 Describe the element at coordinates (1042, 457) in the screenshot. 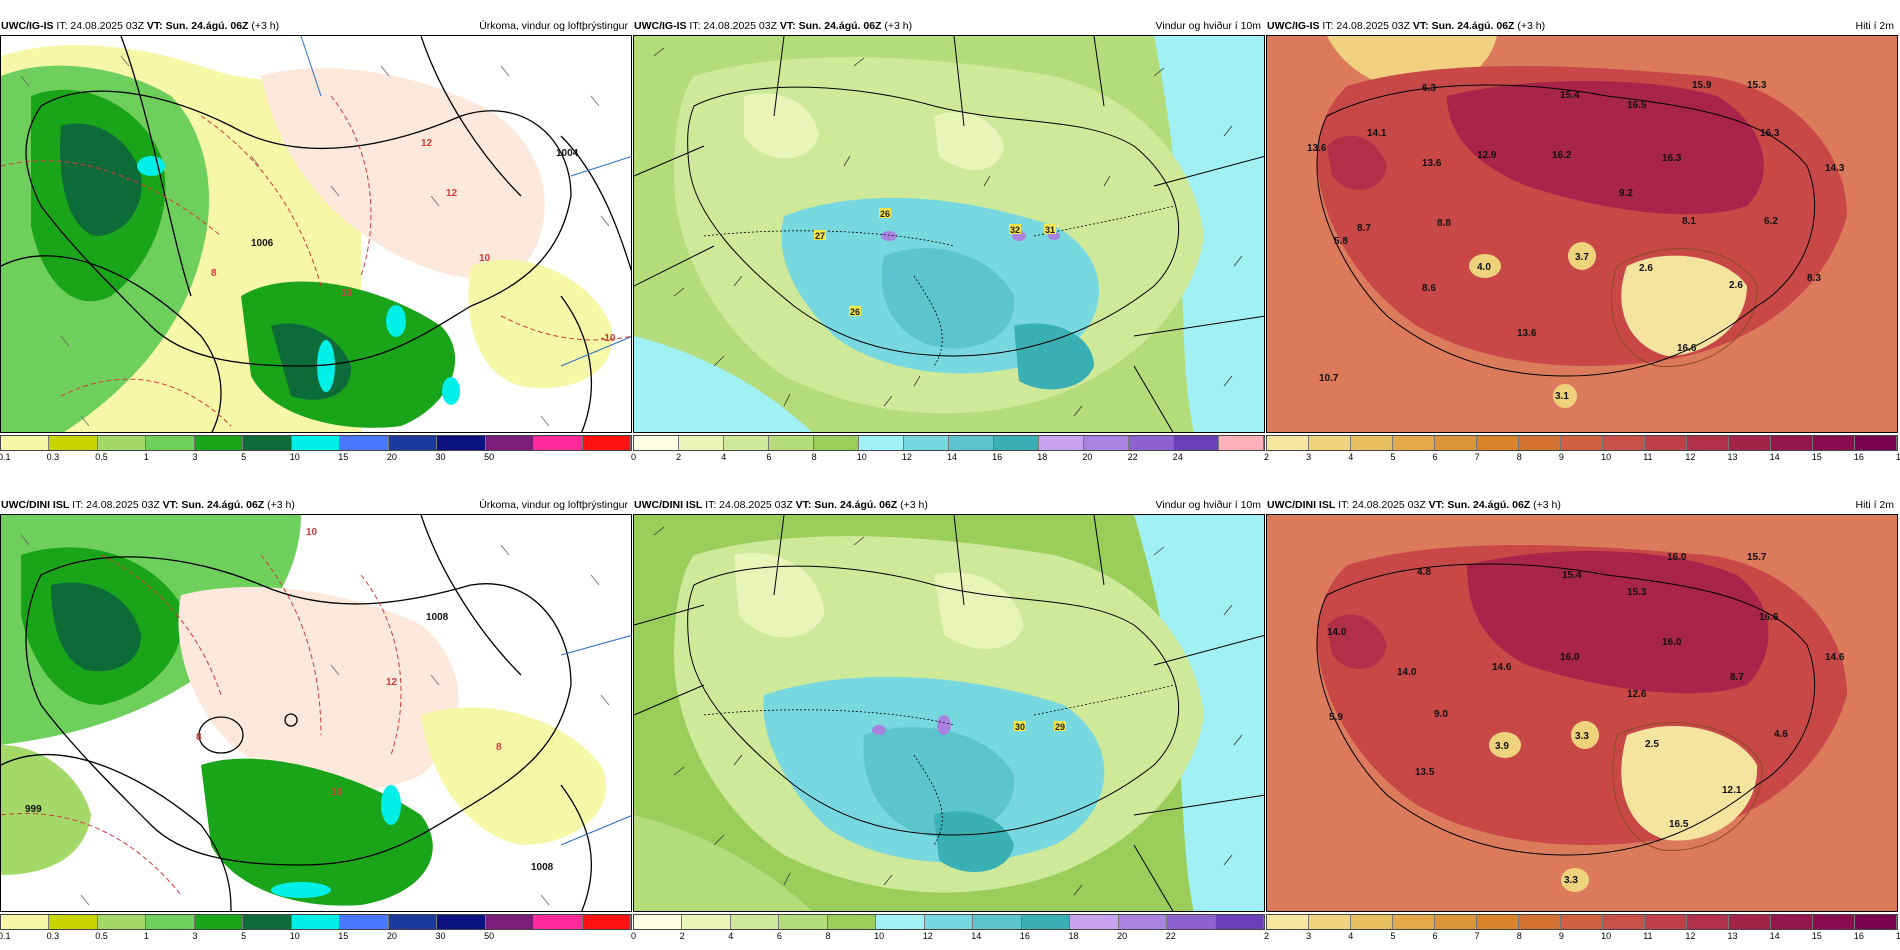

I see `colorbar-tick-label: 18` at that location.